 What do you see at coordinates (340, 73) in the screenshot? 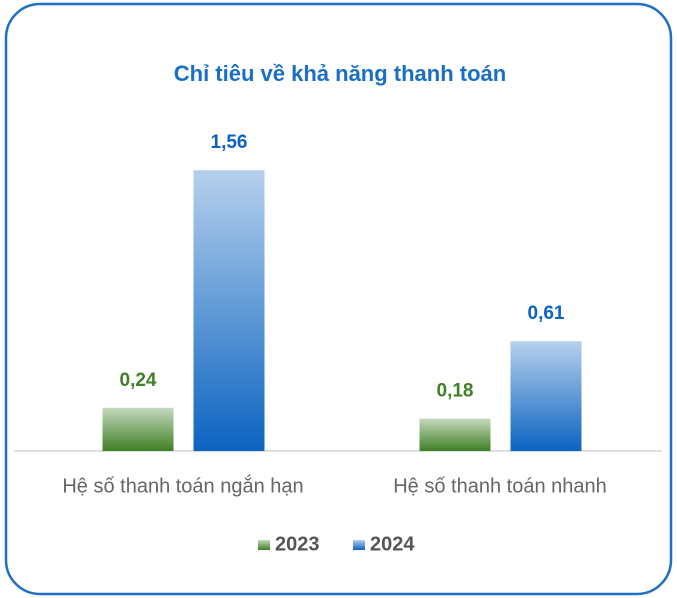
I see `chart-title: Chỉ tiêu về khả năng thanh toán` at bounding box center [340, 73].